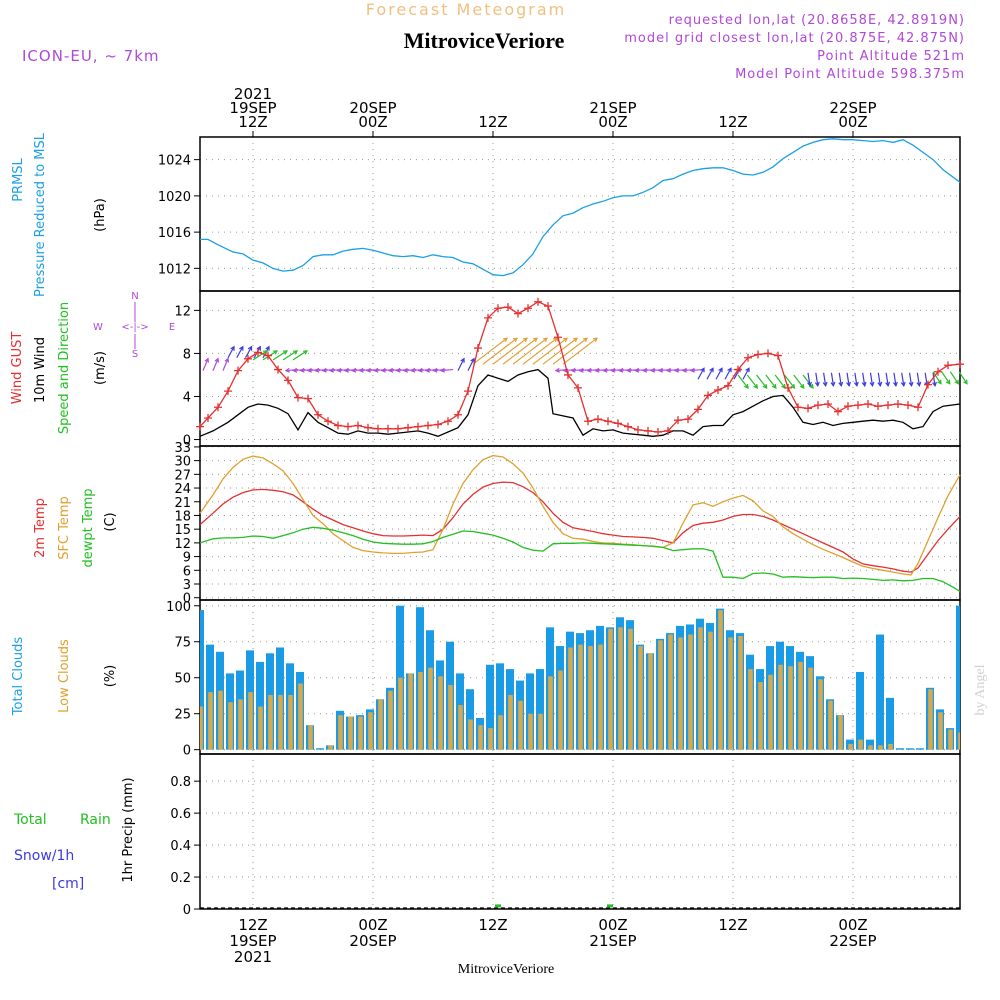 This screenshot has height=1000, width=1000. What do you see at coordinates (64, 368) in the screenshot?
I see `direction-label: Speed and Direction` at bounding box center [64, 368].